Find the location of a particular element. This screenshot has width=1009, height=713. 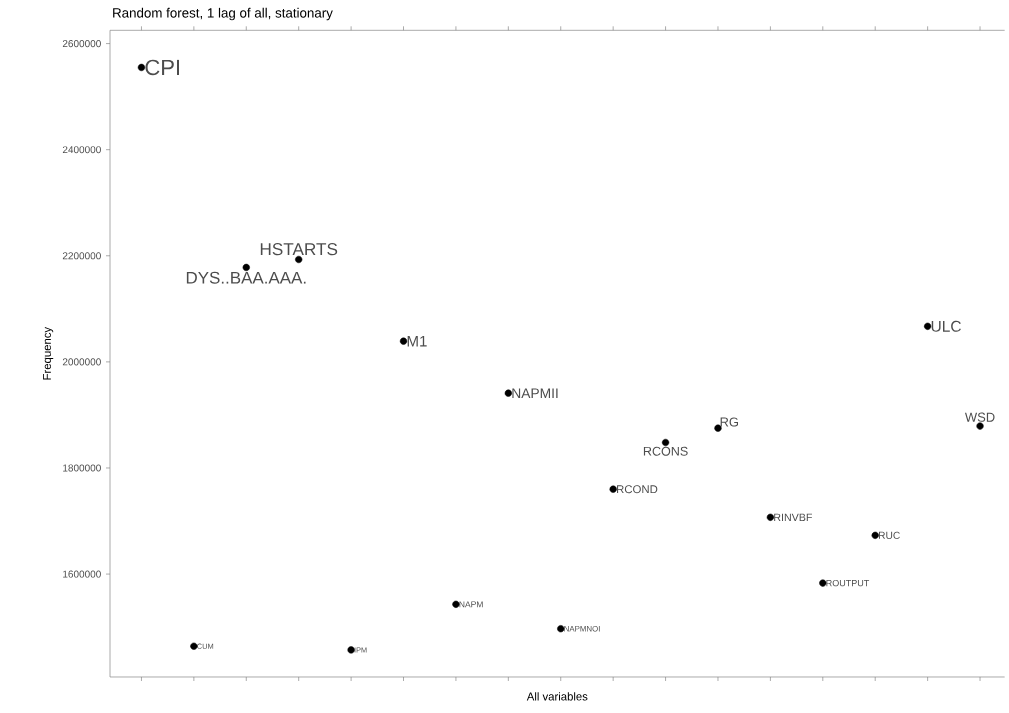

data-label: CPI is located at coordinates (162, 67).